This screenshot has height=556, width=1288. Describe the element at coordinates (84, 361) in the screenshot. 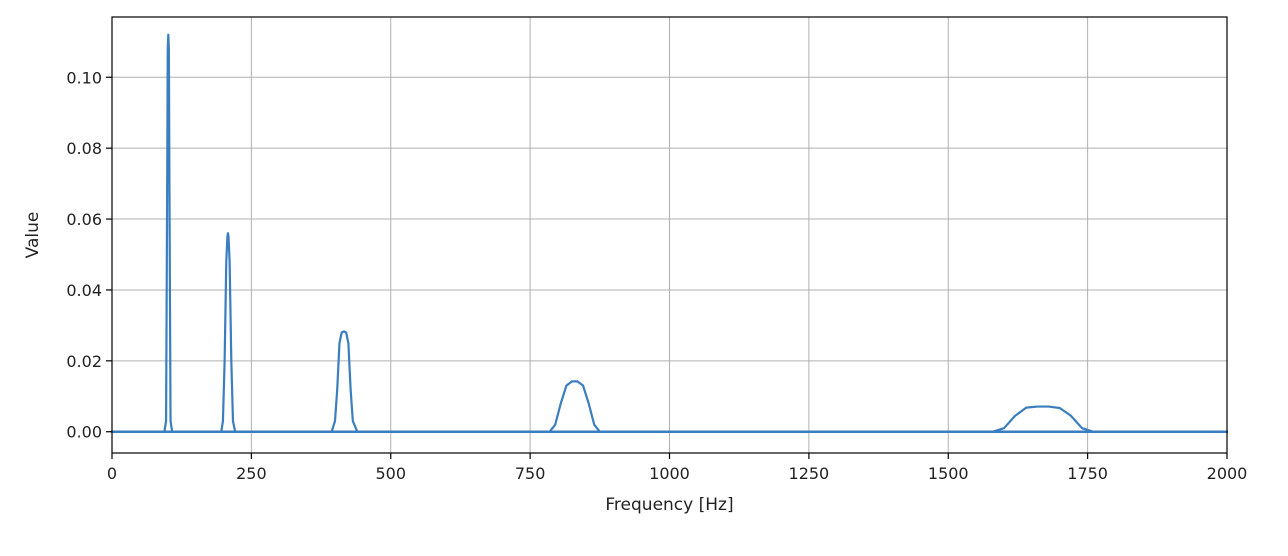

I see `y-tick-label: 0.02` at that location.